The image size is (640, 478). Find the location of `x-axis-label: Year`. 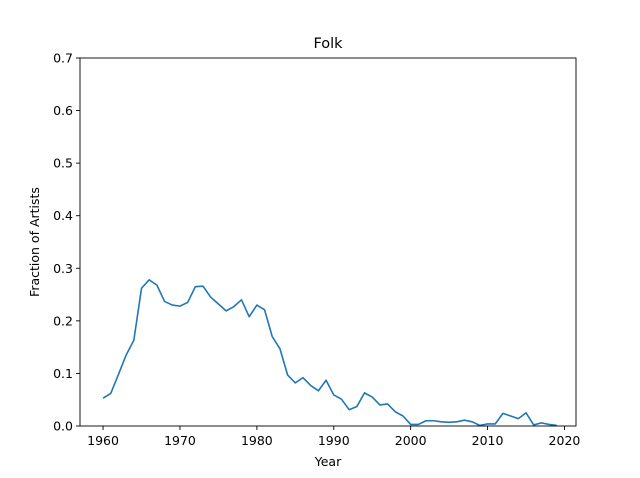

x-axis-label: Year is located at coordinates (328, 461).